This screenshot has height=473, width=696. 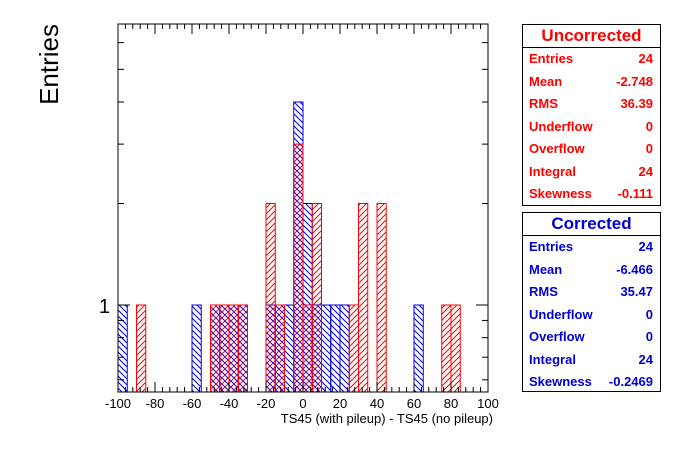 I want to click on x-tick-label: 20, so click(x=340, y=403).